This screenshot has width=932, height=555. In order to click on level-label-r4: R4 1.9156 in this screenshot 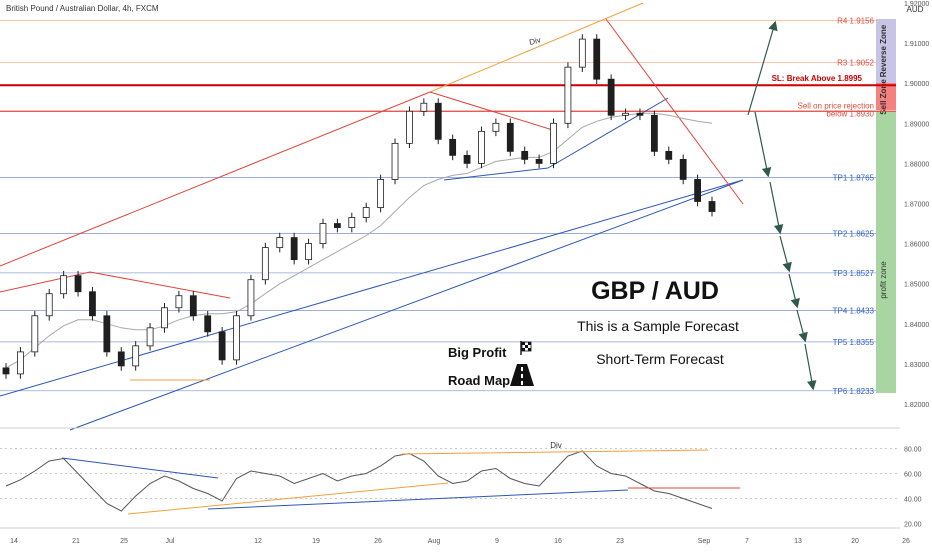, I will do `click(855, 21)`.